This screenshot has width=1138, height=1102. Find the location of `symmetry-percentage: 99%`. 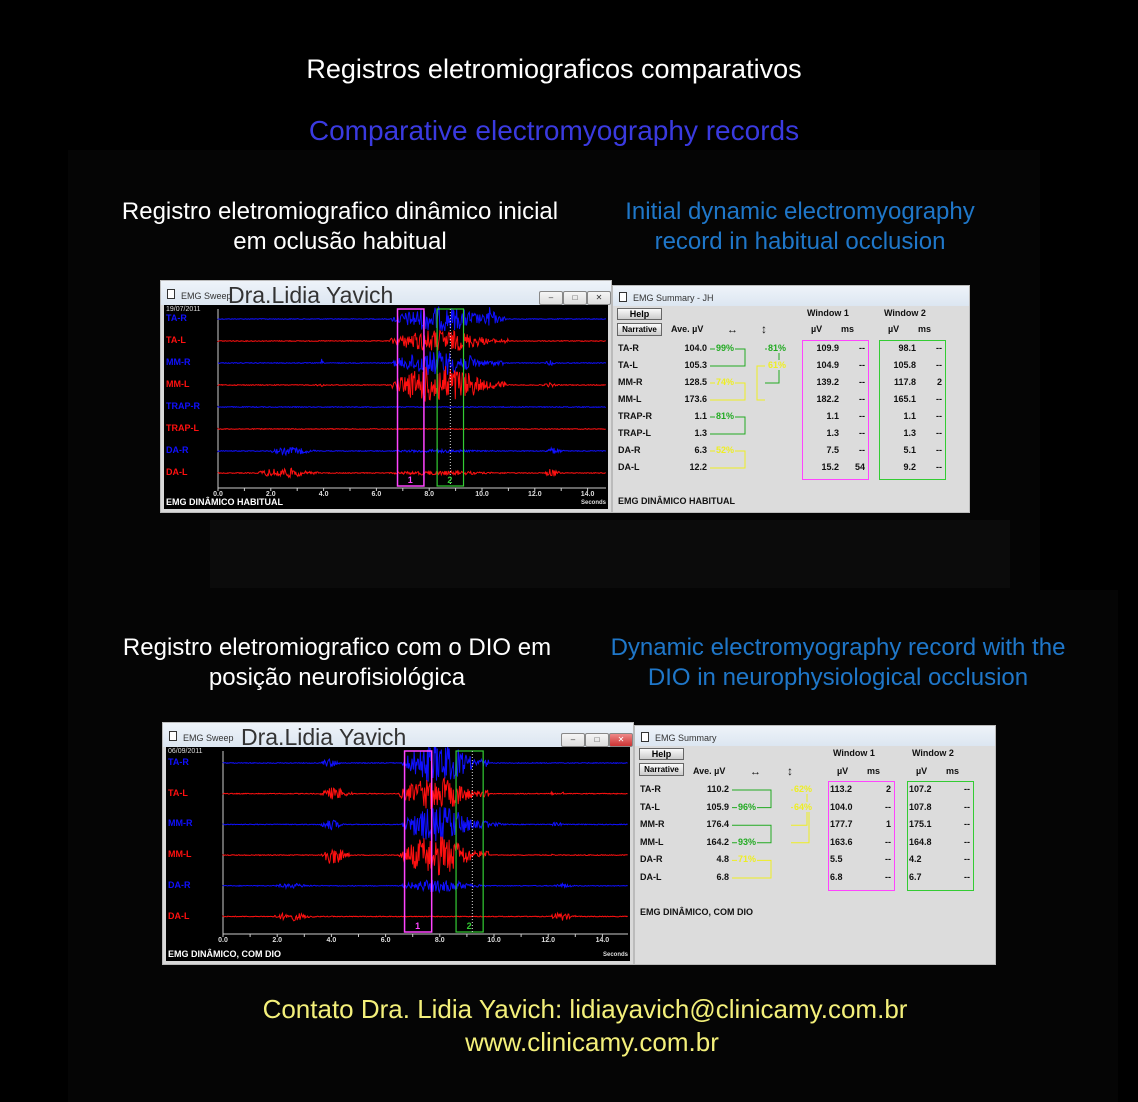

symmetry-percentage: 99% is located at coordinates (725, 348).